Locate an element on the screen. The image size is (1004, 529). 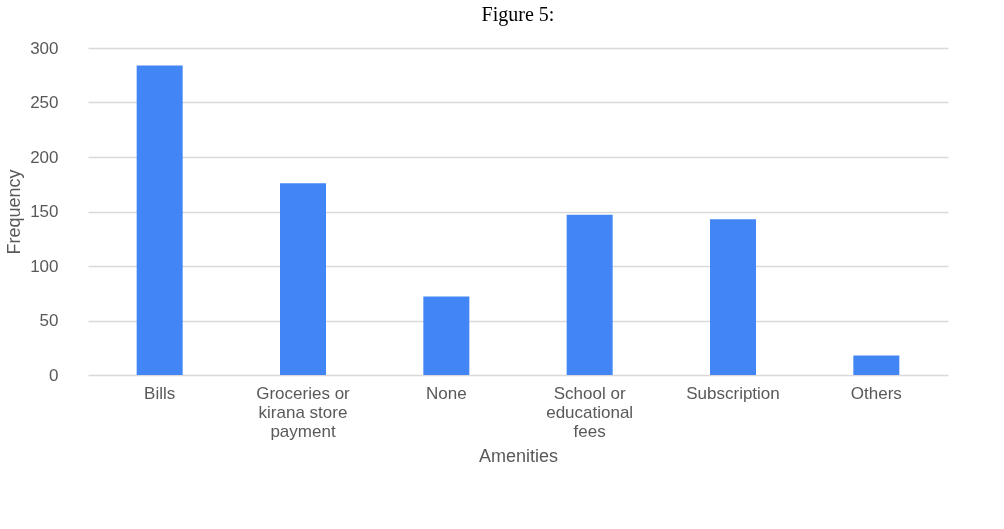
y-tick-label: 100 is located at coordinates (44, 266).